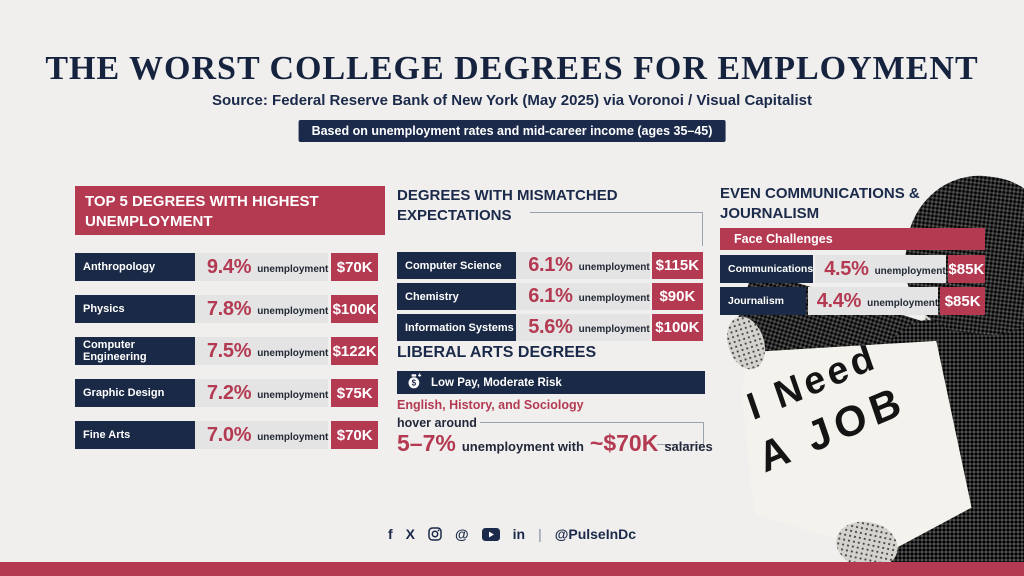 This screenshot has width=1024, height=576. I want to click on social-handle: @PulseInDc, so click(595, 534).